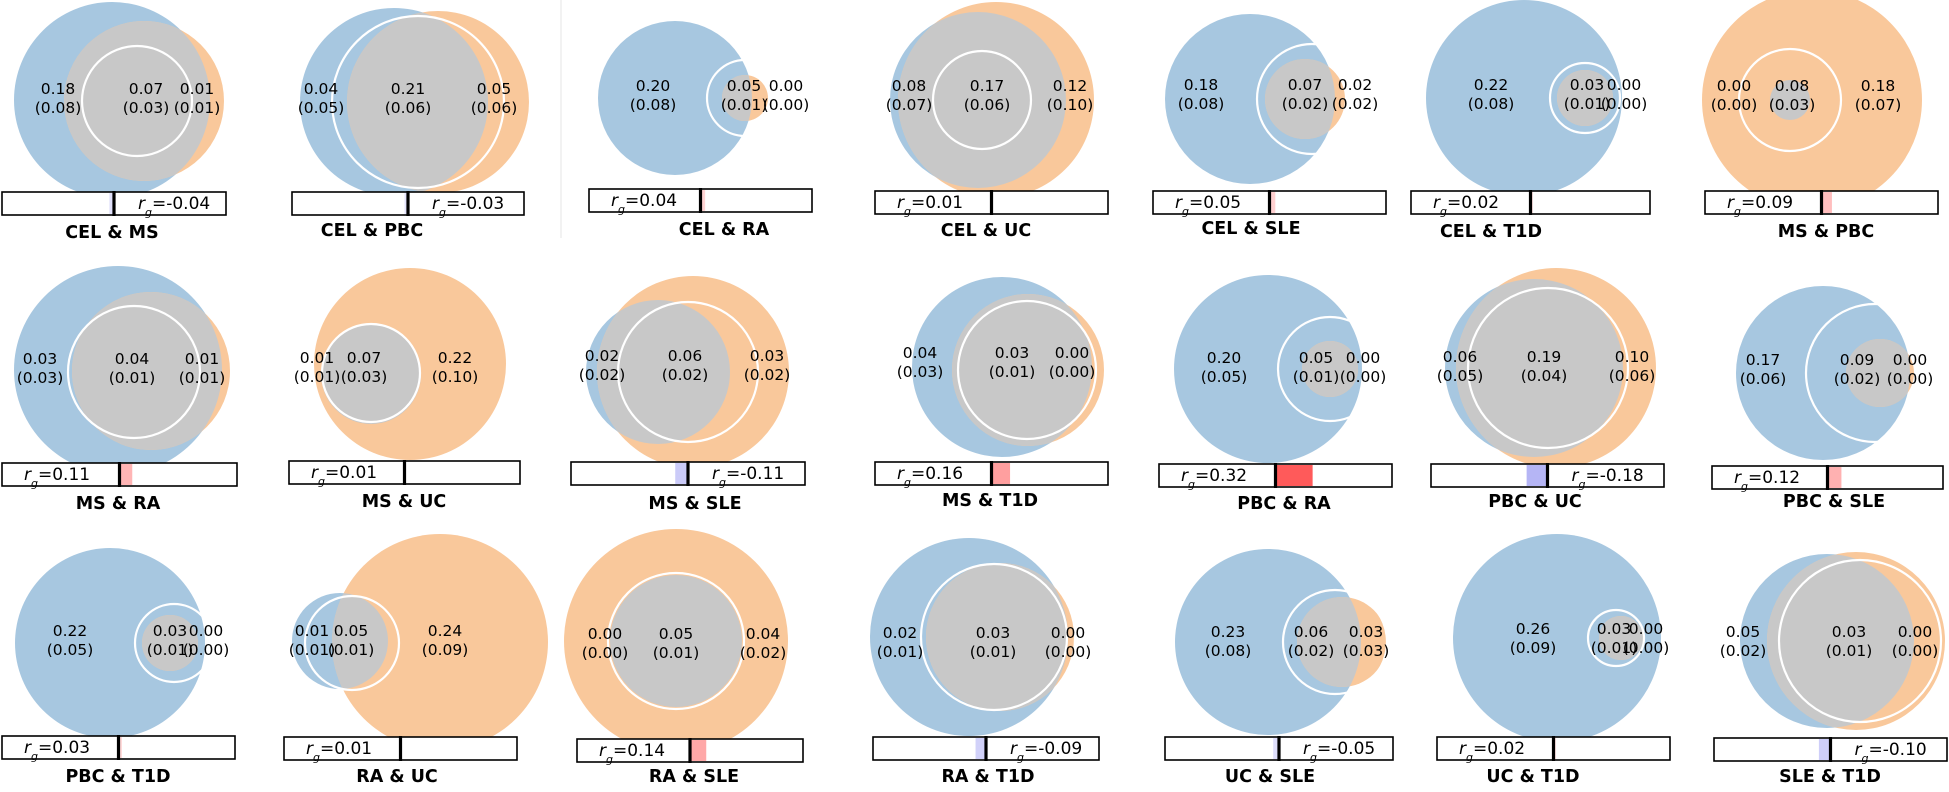 This screenshot has width=1949, height=792. Describe the element at coordinates (312, 631) in the screenshot. I see `left-value-label: 0.01` at that location.